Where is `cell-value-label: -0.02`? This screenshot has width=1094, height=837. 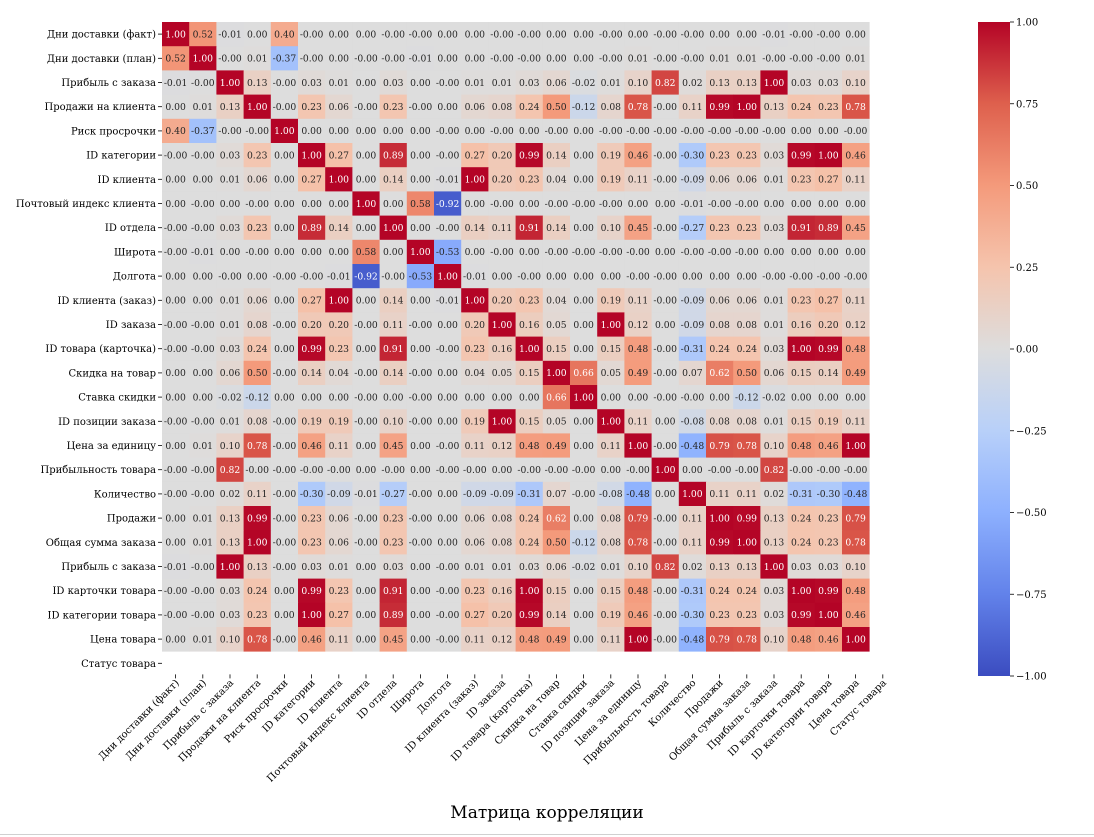
cell-value-label: -0.02 is located at coordinates (774, 397).